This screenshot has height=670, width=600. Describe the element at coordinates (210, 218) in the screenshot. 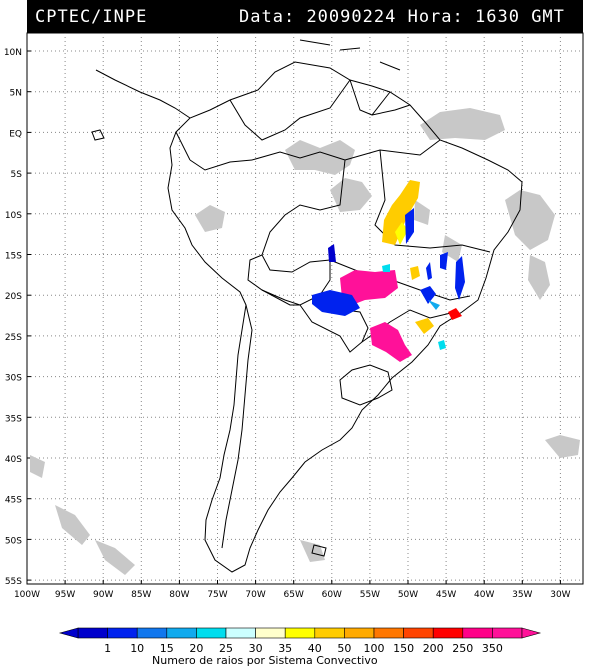

I see `cloud-peru` at that location.